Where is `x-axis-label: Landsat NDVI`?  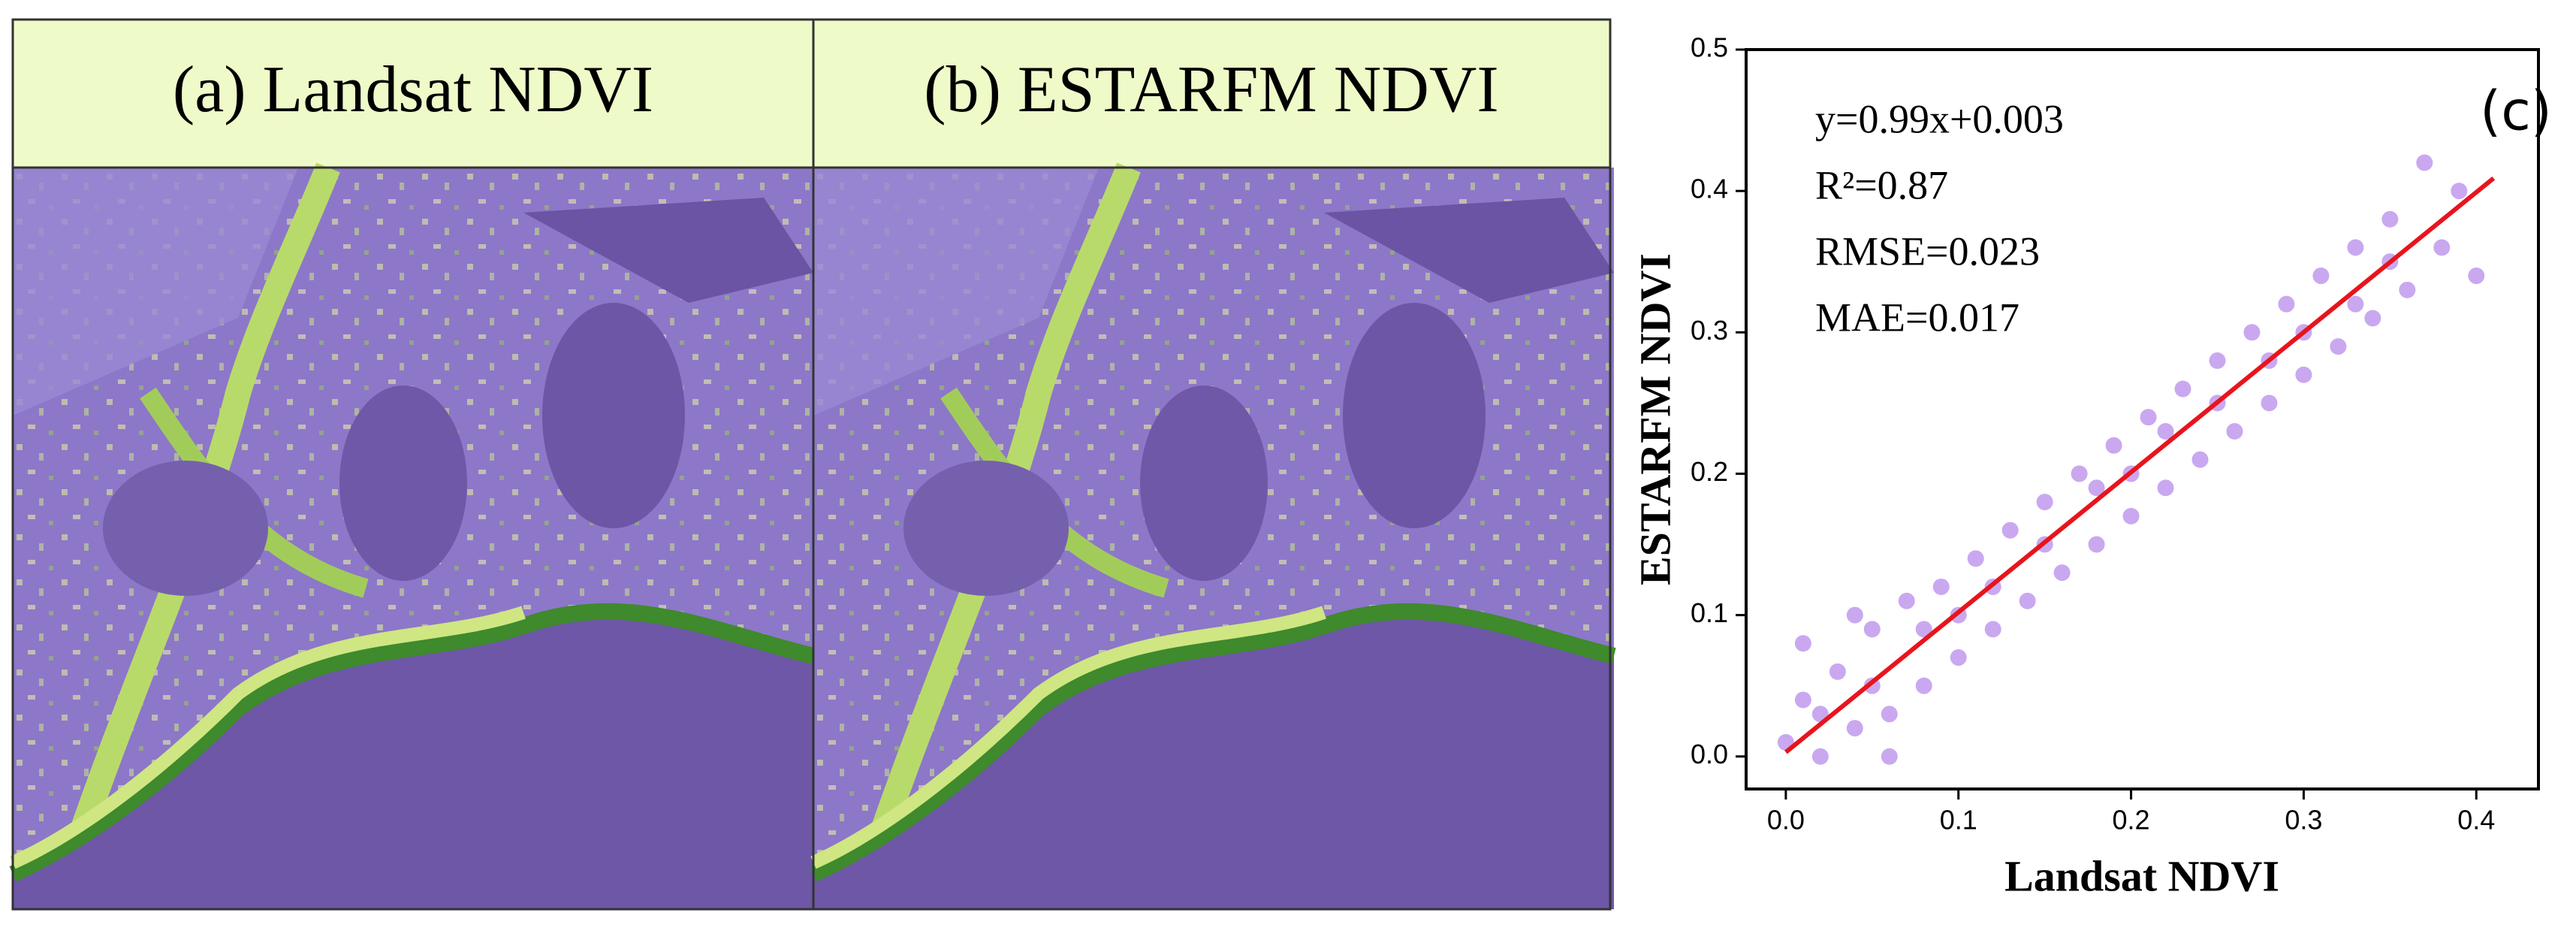
x-axis-label: Landsat NDVI is located at coordinates (2141, 876).